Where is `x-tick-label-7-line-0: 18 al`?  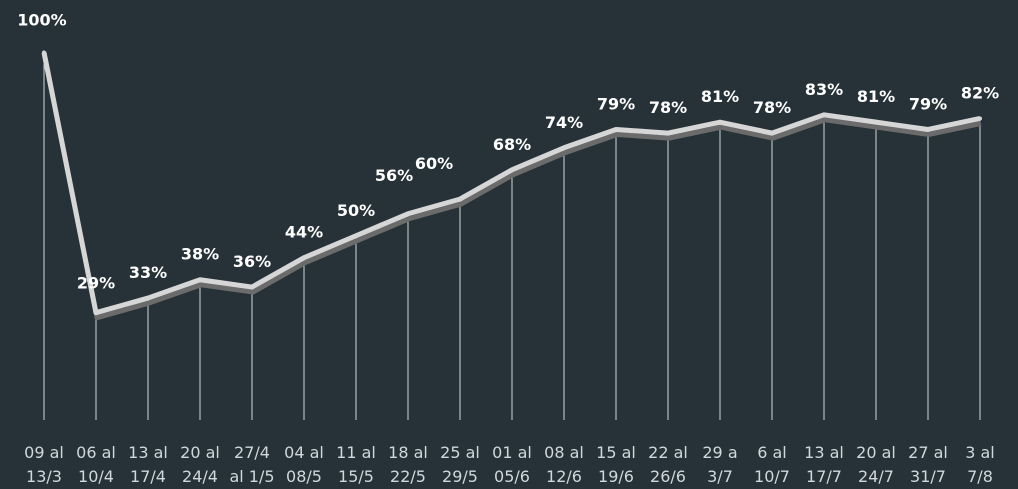 x-tick-label-7-line-0: 18 al is located at coordinates (408, 452).